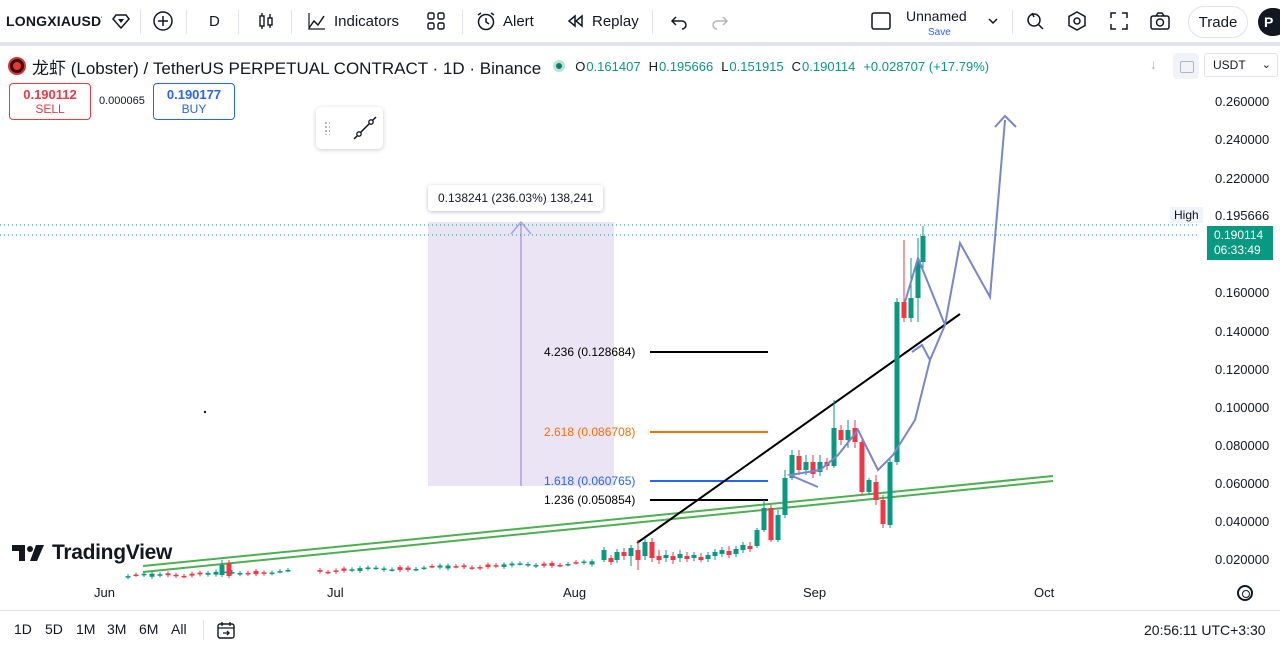  What do you see at coordinates (226, 630) in the screenshot?
I see `date-range-icon` at bounding box center [226, 630].